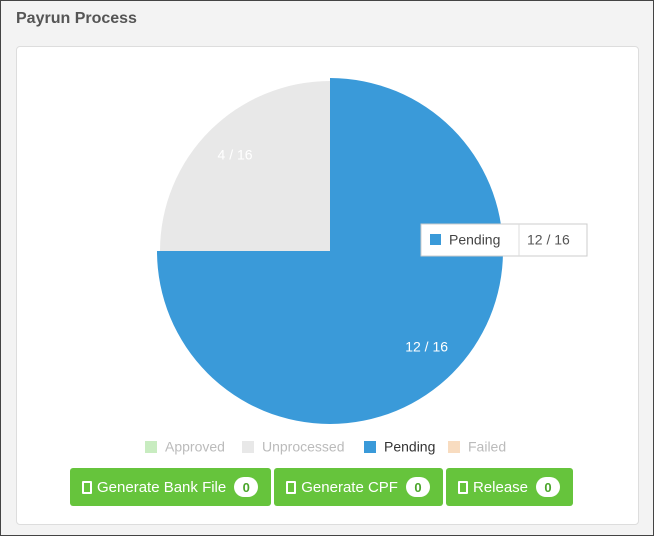 This screenshot has height=536, width=654. What do you see at coordinates (487, 447) in the screenshot?
I see `legend-label: Failed` at bounding box center [487, 447].